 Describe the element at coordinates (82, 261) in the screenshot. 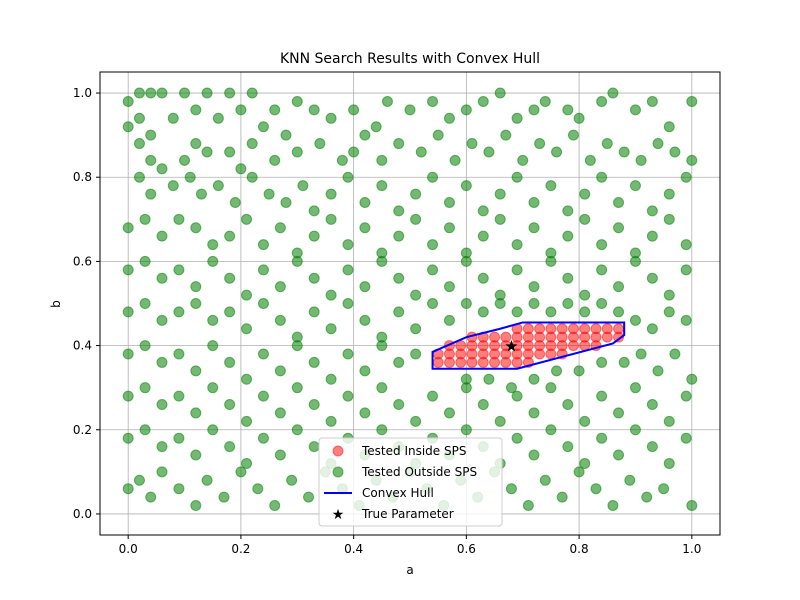

I see `y-tick-label: 0.6` at that location.